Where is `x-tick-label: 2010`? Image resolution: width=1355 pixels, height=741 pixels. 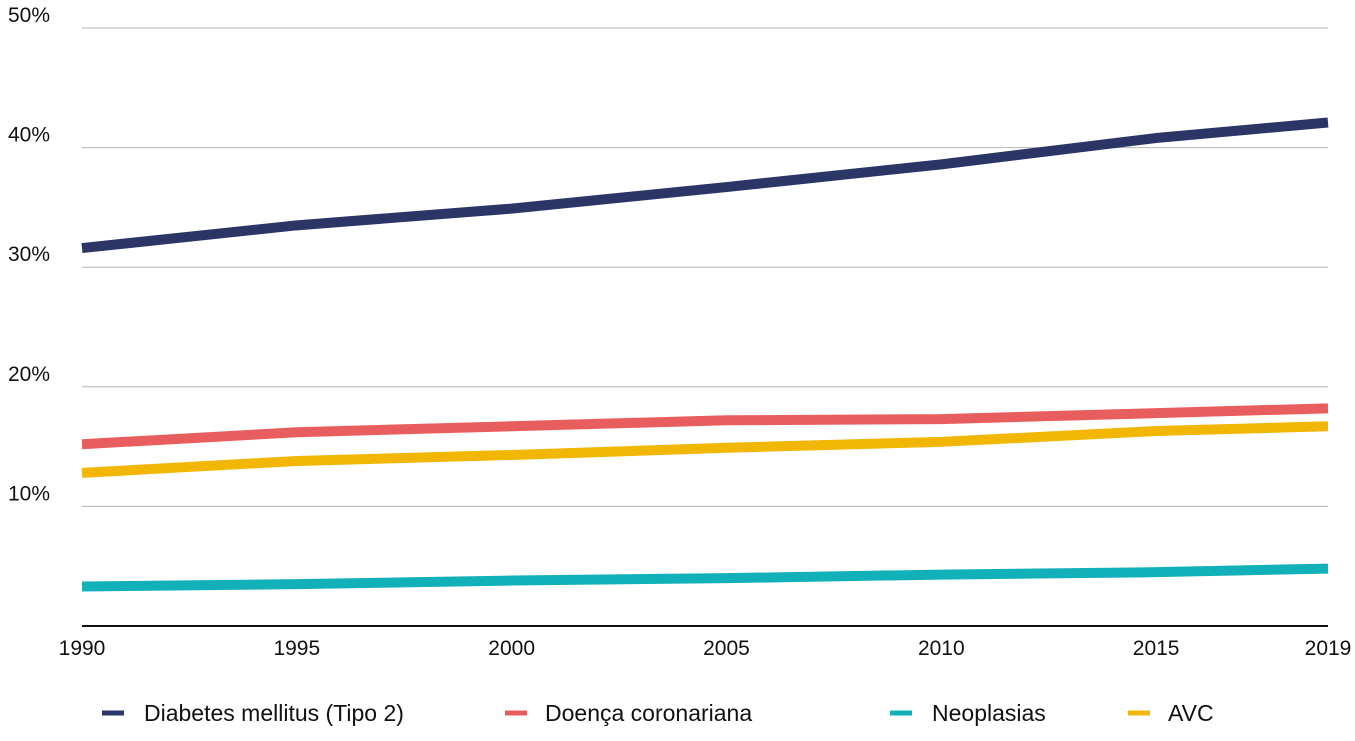
x-tick-label: 2010 is located at coordinates (941, 648).